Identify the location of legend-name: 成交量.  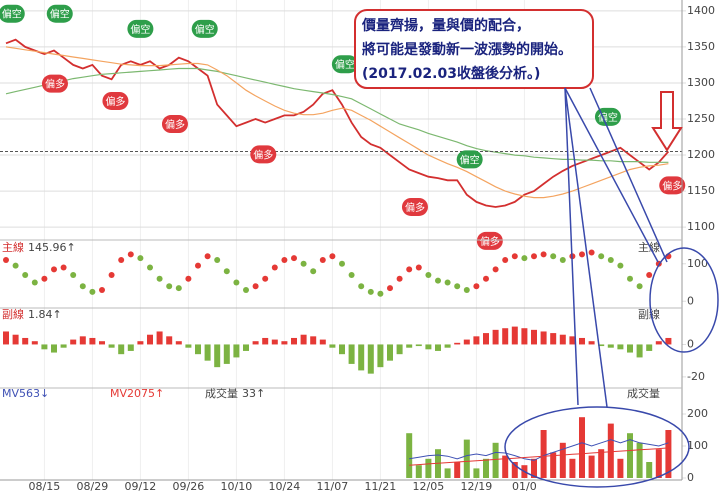
(221, 393).